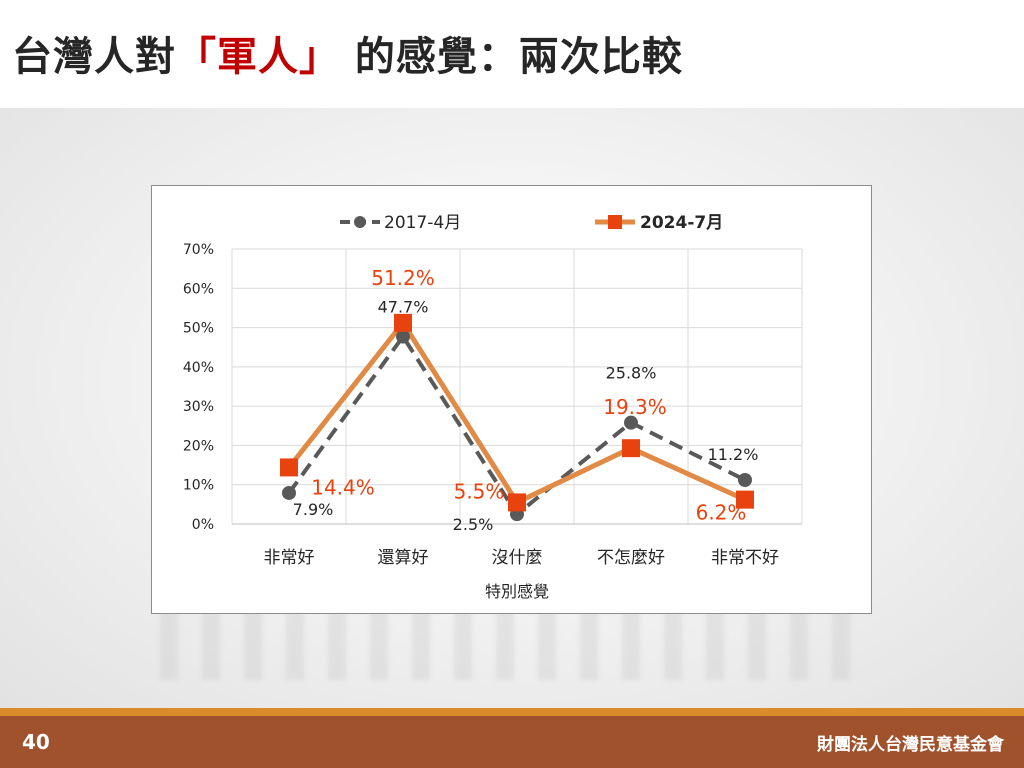 Image resolution: width=1024 pixels, height=768 pixels. I want to click on y-tick-label: 40%, so click(198, 368).